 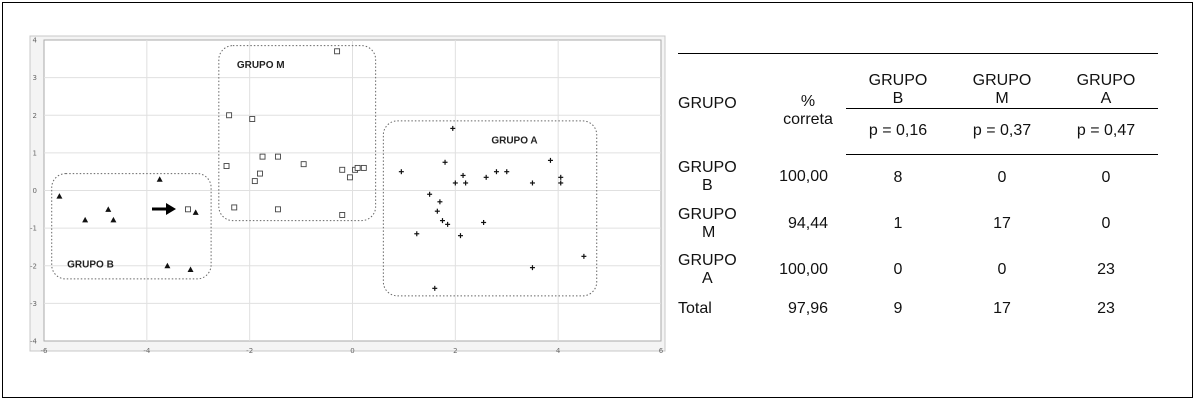 I want to click on header-grupo-a: GRUPO A, so click(x=1106, y=81).